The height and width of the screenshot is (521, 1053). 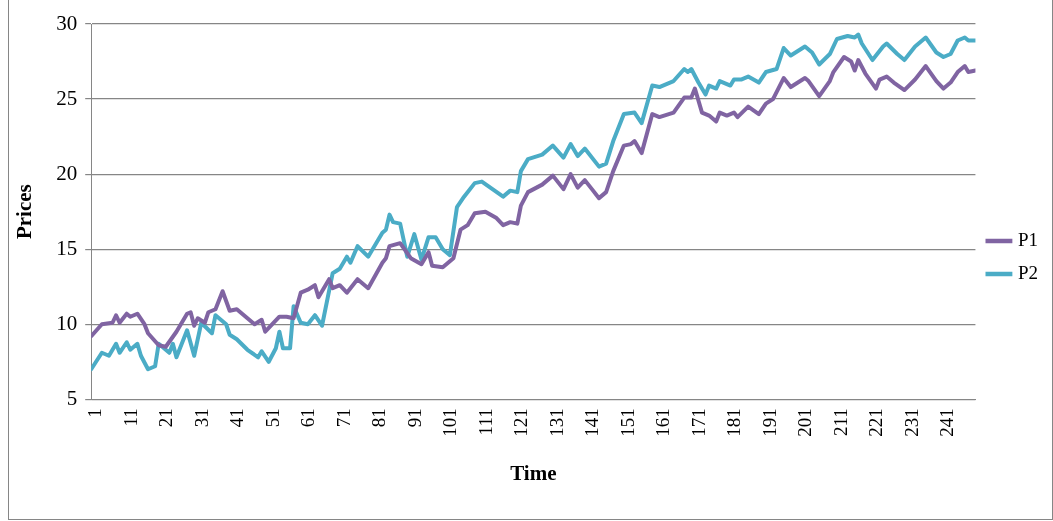 What do you see at coordinates (414, 418) in the screenshot?
I see `x-tick-label: 91` at bounding box center [414, 418].